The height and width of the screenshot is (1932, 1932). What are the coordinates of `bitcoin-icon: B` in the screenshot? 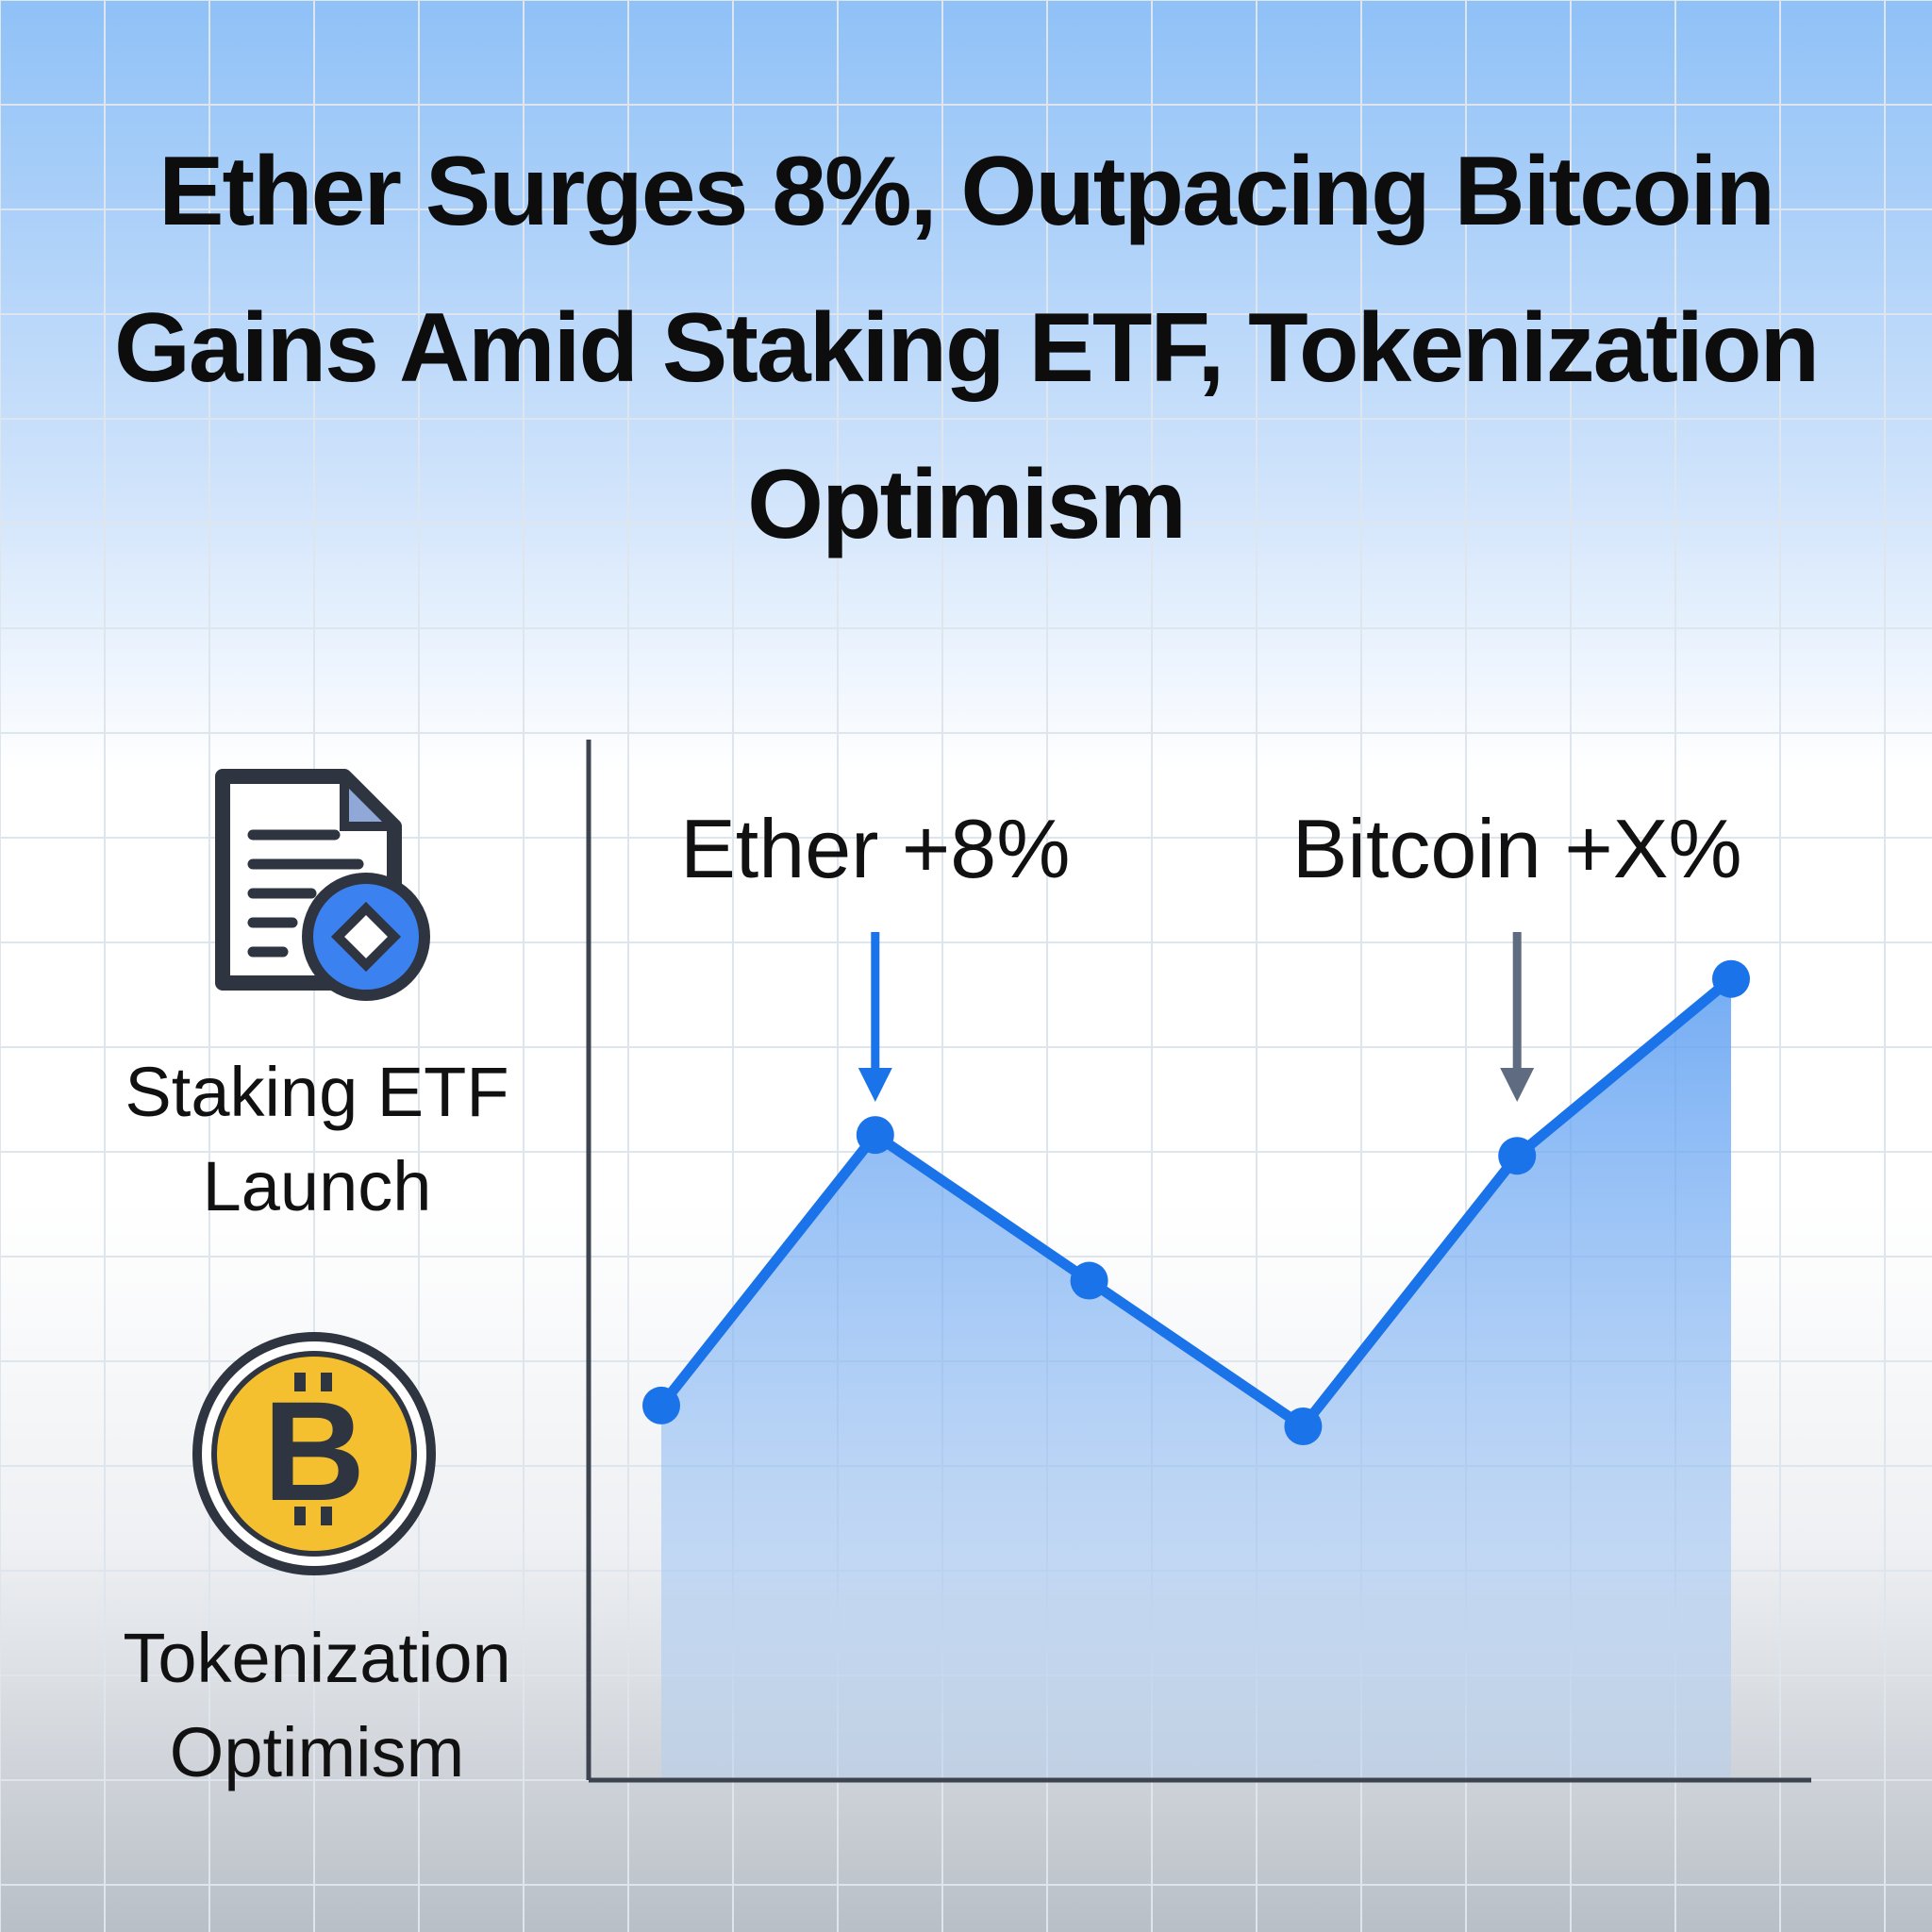 It's located at (314, 1454).